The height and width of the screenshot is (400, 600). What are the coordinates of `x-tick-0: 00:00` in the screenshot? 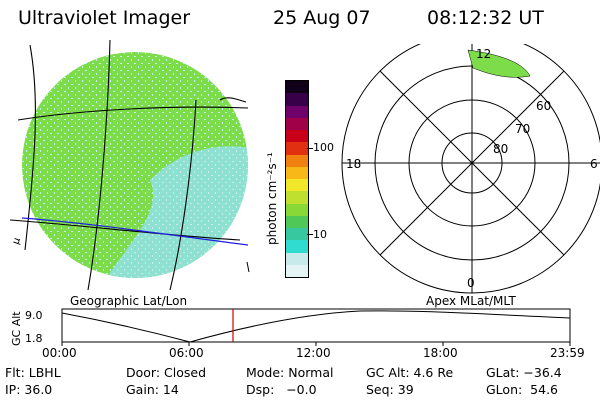 It's located at (59, 353).